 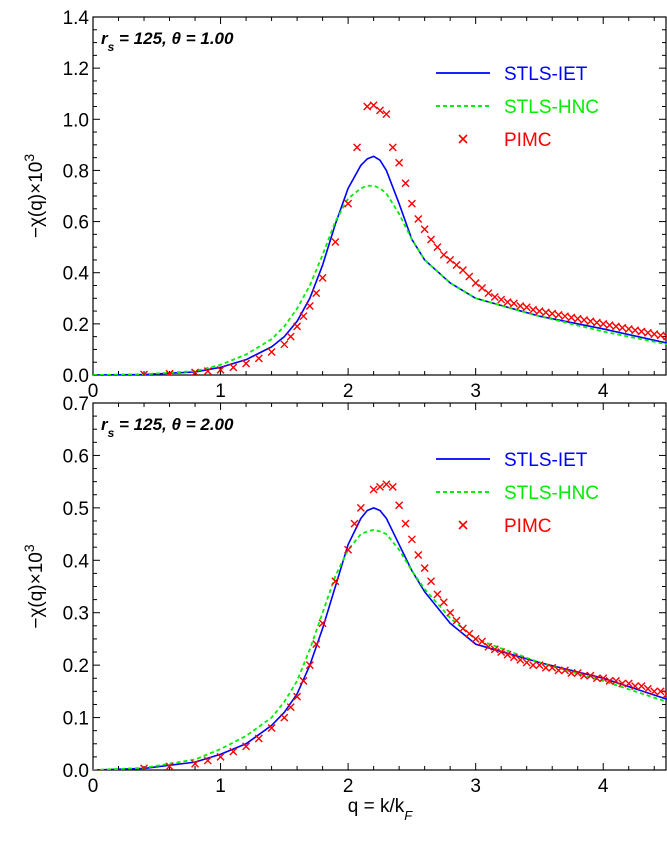 I want to click on y-axis-label: −χ(q)×103, so click(x=34, y=196).